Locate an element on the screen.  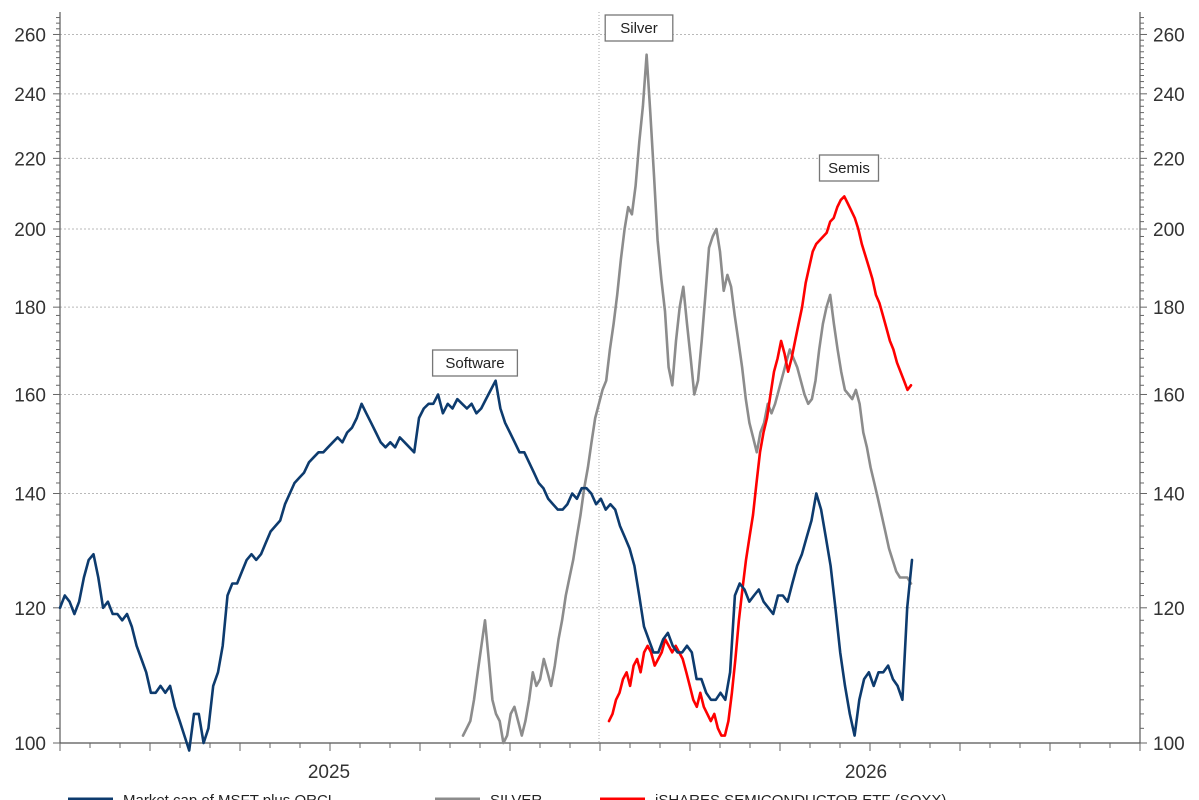
y-tick-label-right: 220 is located at coordinates (1169, 159).